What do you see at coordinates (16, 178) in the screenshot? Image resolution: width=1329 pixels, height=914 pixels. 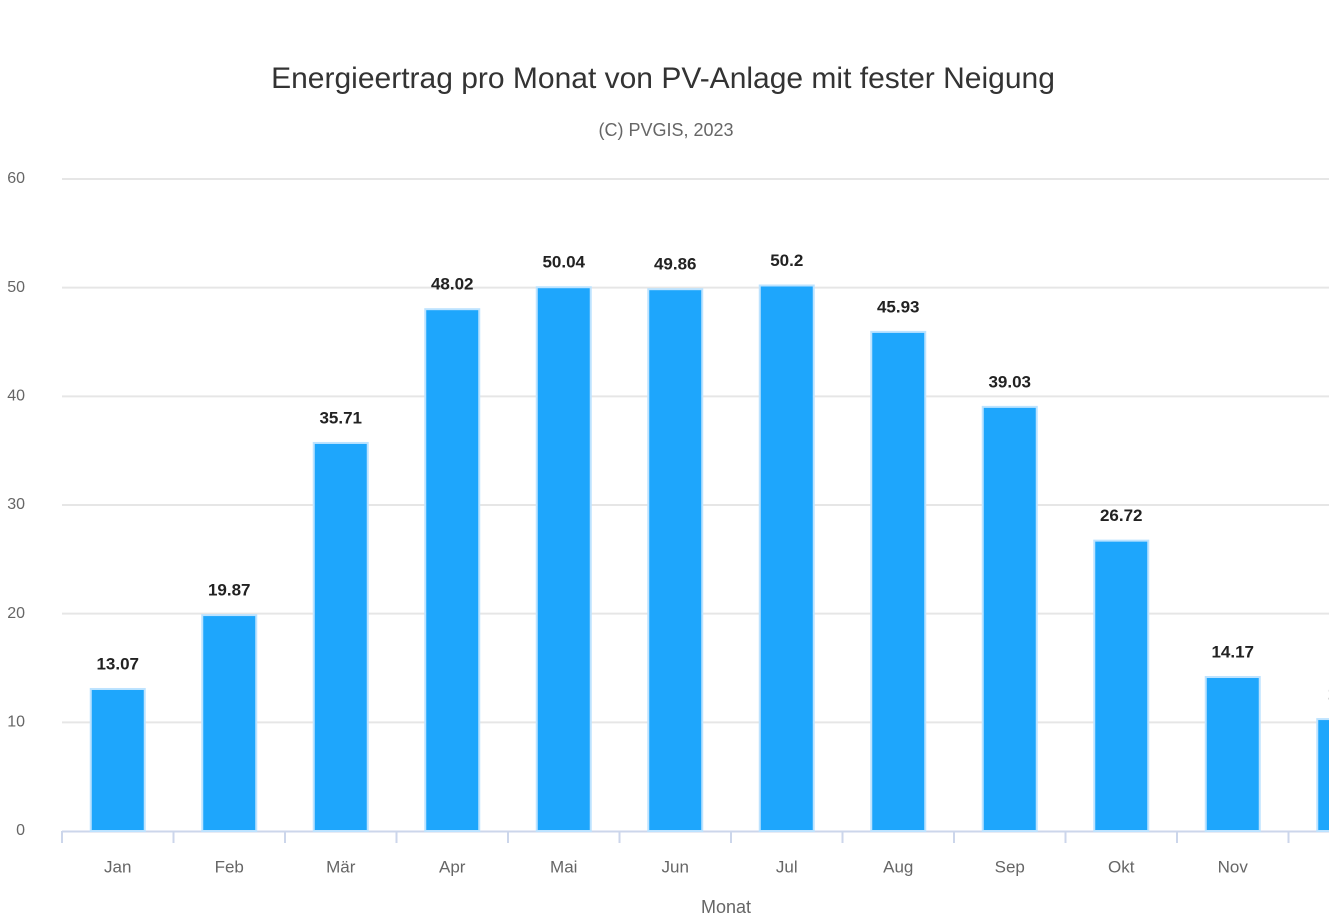 I see `y-tick-label: 60` at bounding box center [16, 178].